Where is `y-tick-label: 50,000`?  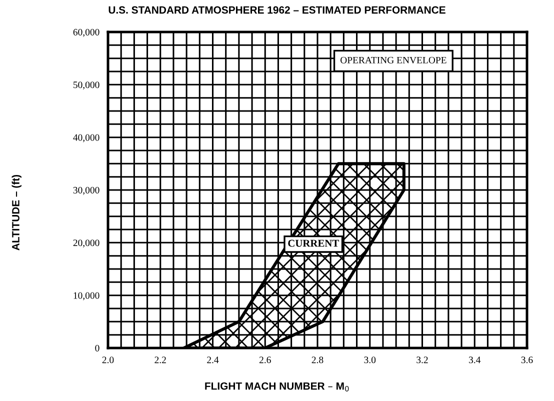
y-tick-label: 50,000 is located at coordinates (86, 86).